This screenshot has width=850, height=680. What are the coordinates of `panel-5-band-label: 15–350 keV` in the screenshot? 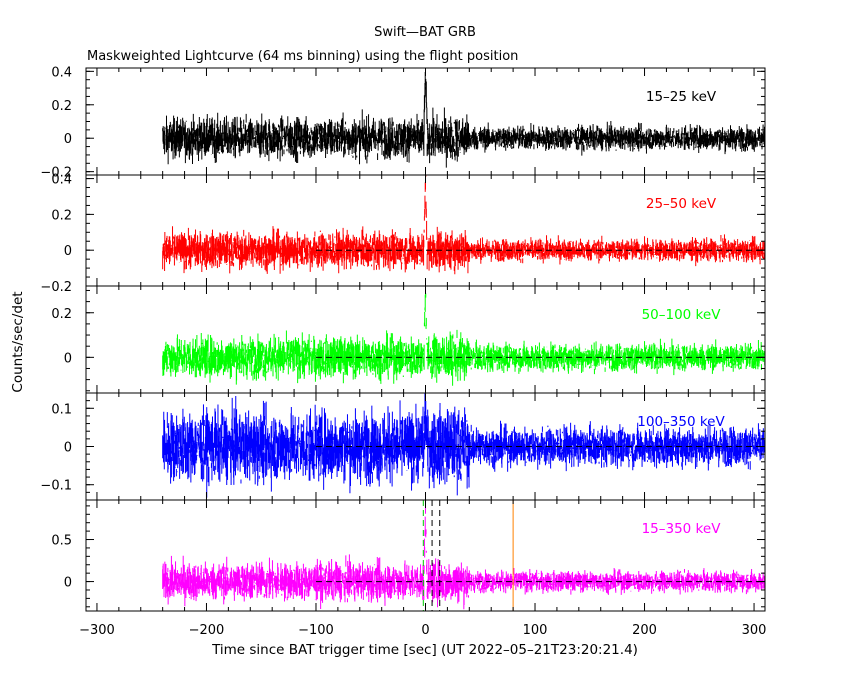 It's located at (682, 529).